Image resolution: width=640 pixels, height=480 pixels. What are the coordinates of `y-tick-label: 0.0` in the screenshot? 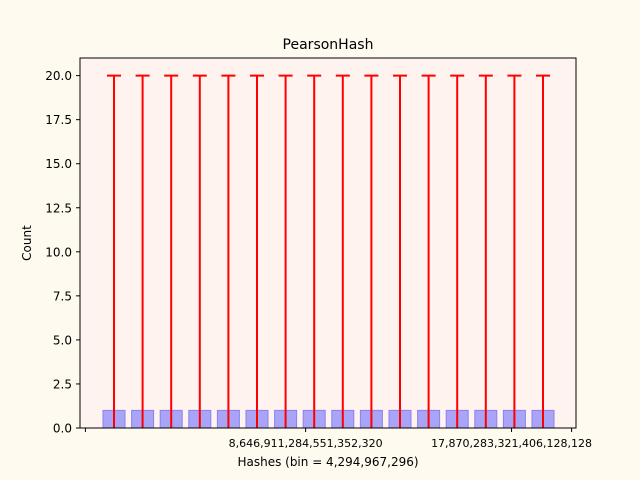 It's located at (62, 429).